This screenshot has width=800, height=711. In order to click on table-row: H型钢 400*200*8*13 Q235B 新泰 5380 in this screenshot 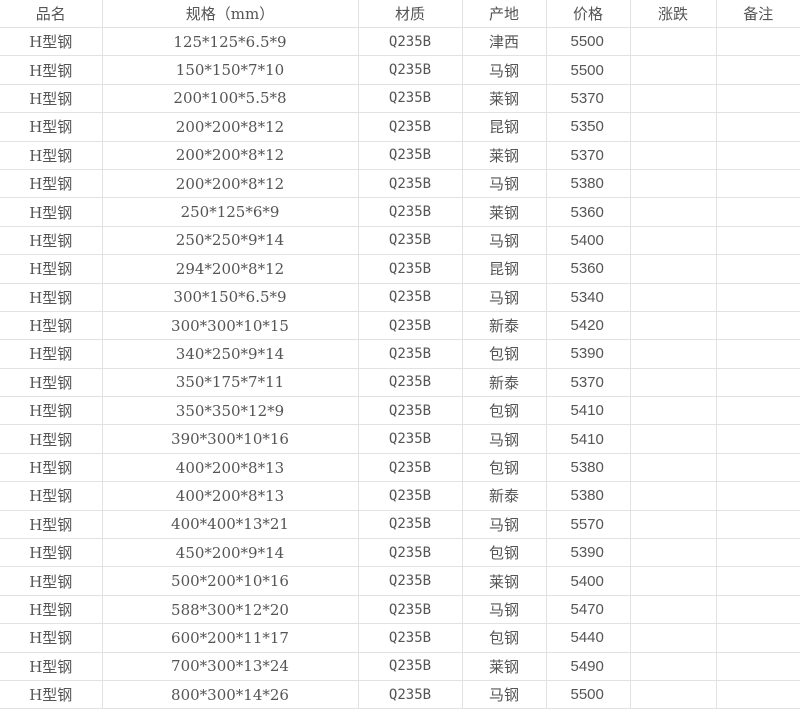, I will do `click(400, 496)`.